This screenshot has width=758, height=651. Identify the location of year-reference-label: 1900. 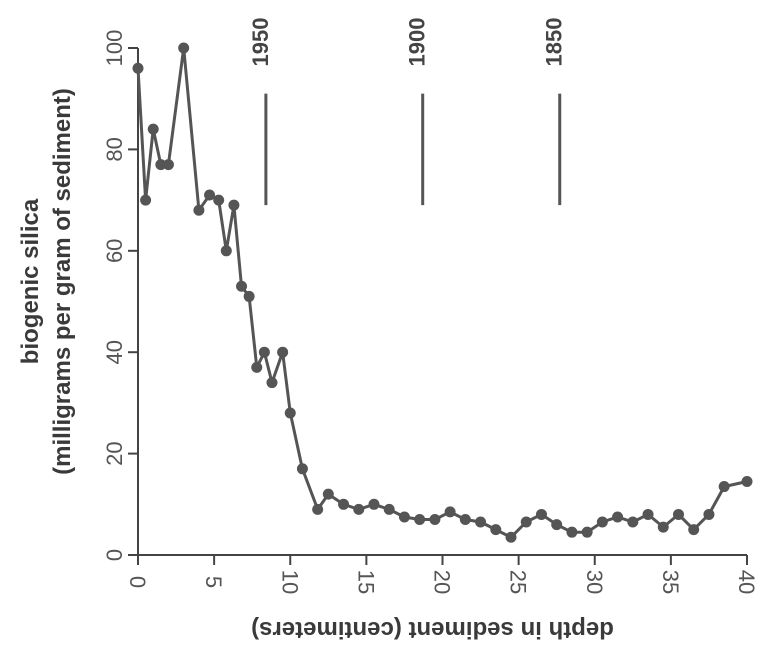
(417, 42).